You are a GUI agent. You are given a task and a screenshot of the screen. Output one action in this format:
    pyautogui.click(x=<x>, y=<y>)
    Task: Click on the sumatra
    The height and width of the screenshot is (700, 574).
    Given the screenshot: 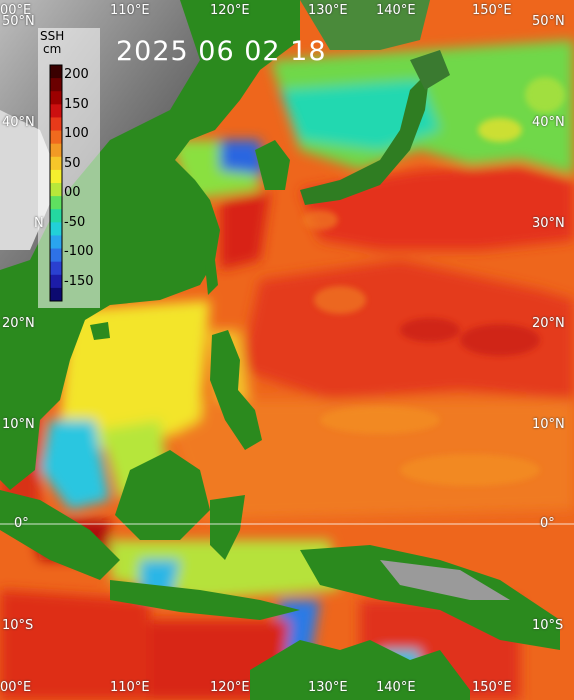 What is the action you would take?
    pyautogui.click(x=60, y=535)
    